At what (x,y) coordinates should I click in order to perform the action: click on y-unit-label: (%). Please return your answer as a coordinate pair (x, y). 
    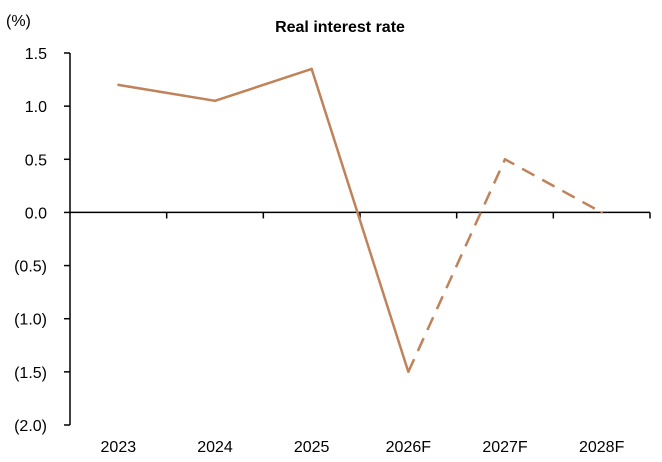
    Looking at the image, I should click on (18, 21).